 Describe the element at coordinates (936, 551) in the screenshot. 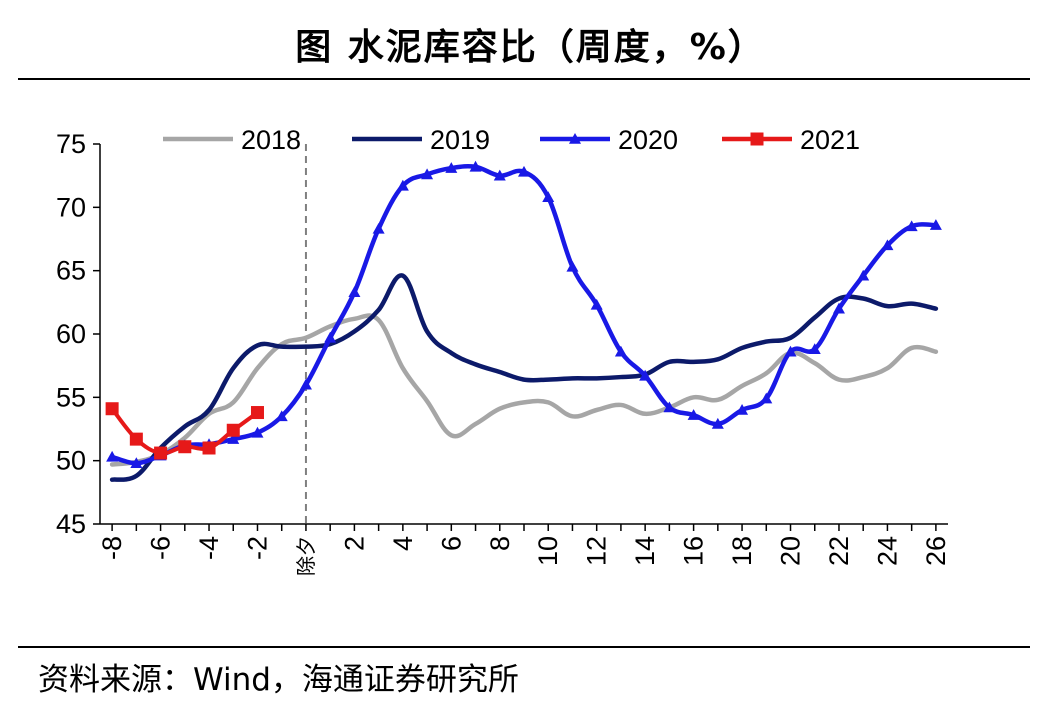

I see `x-tick-label: 26` at that location.